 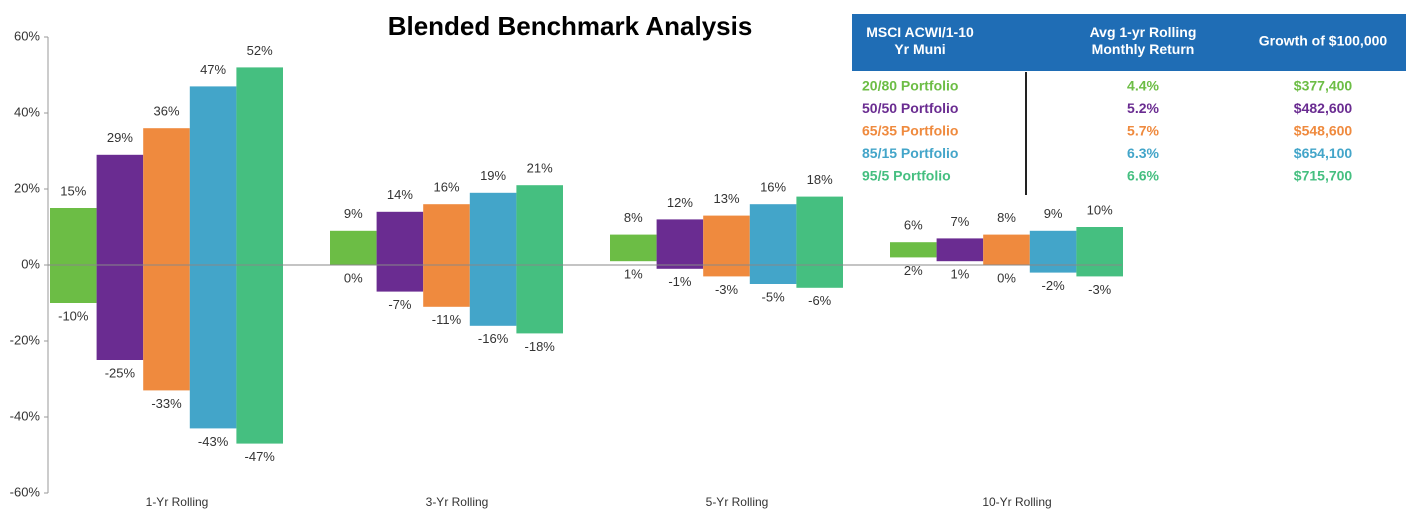 I want to click on value-label: 52%, so click(x=260, y=50).